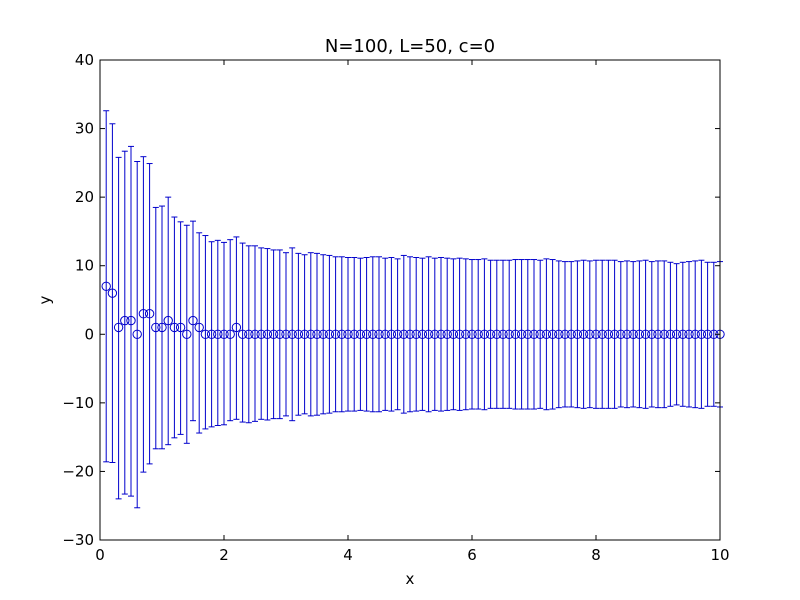 The image size is (800, 600). I want to click on x-tick-label: 0, so click(100, 555).